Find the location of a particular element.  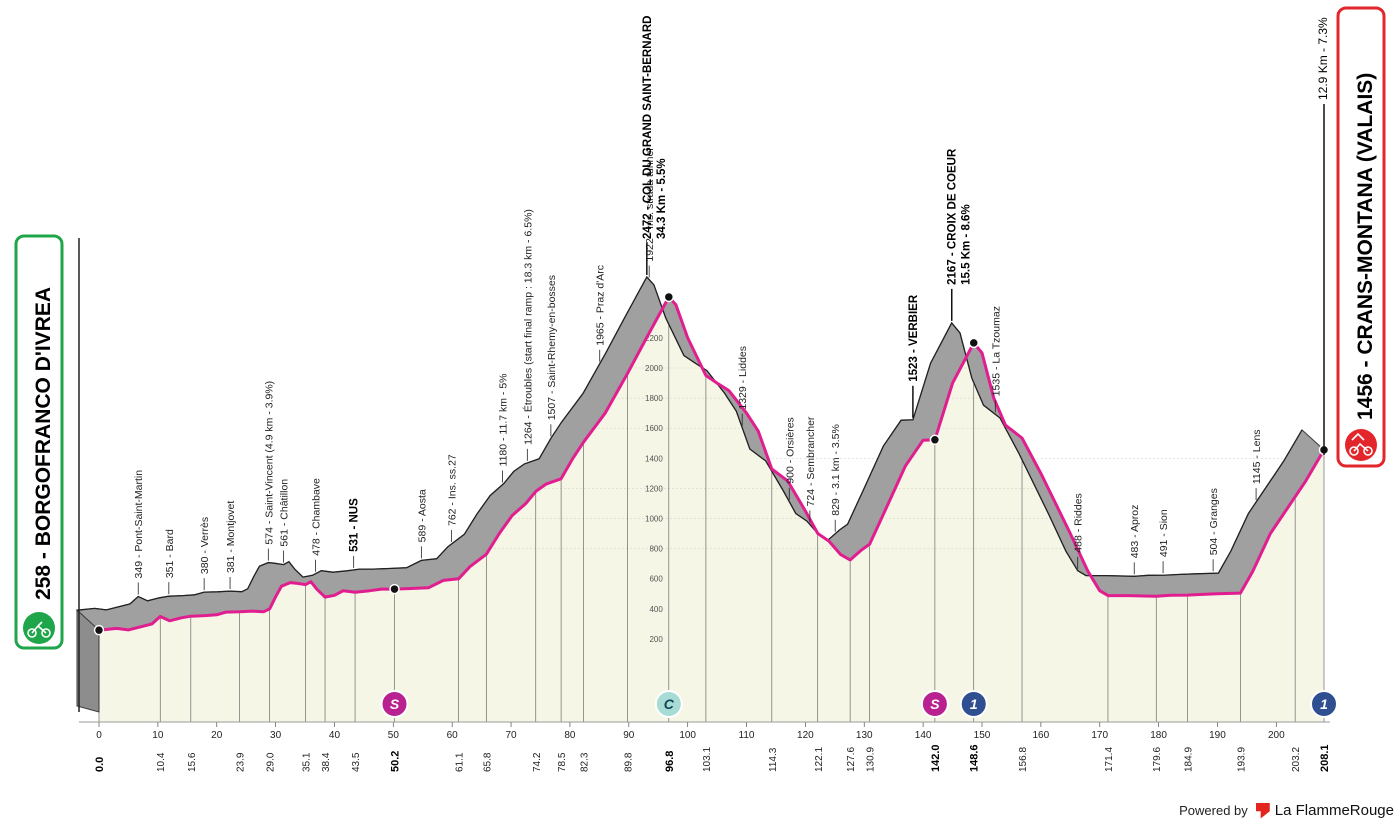

cyclist-icon is located at coordinates (39, 629).